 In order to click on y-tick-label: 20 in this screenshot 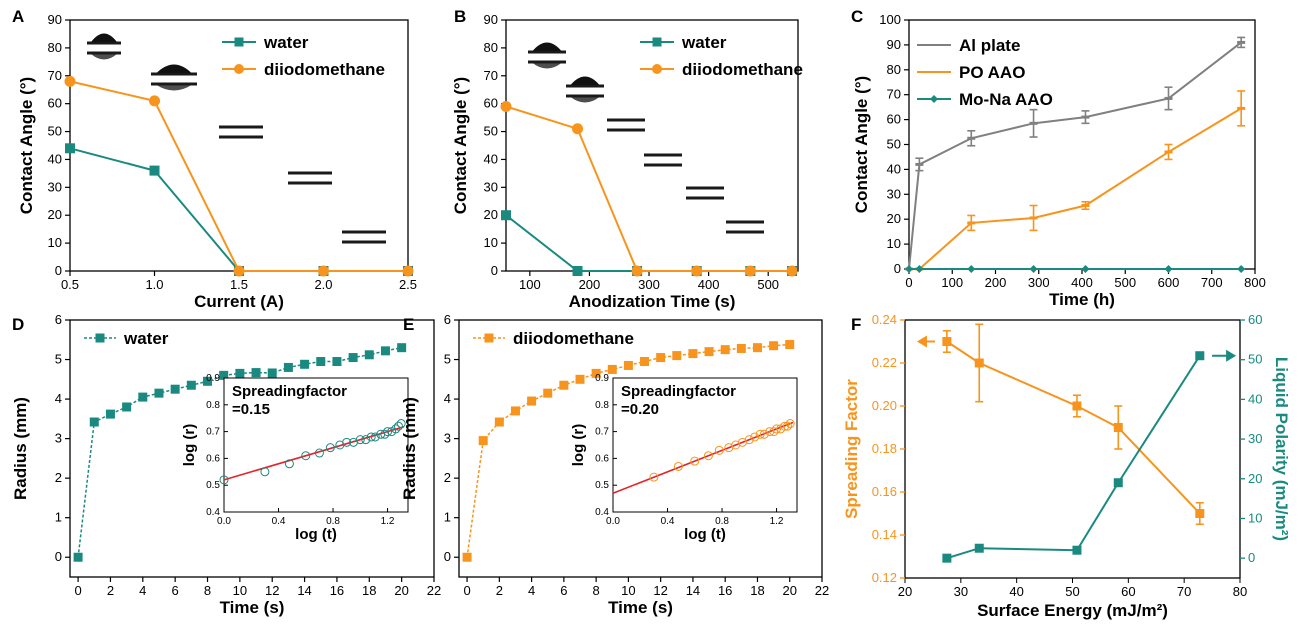, I will do `click(55, 214)`.